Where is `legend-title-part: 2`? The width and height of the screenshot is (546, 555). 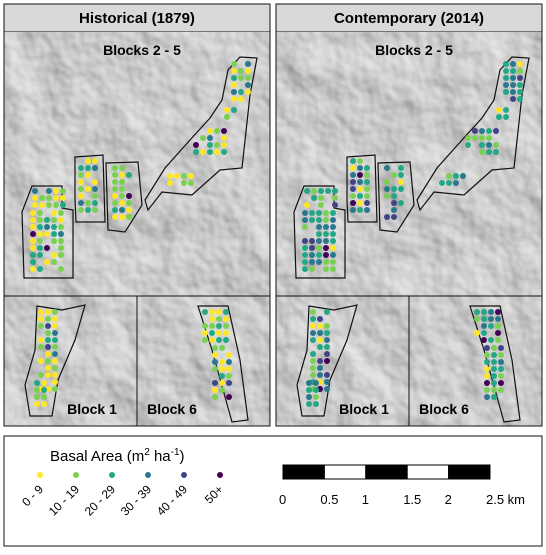 legend-title-part: 2 is located at coordinates (147, 452).